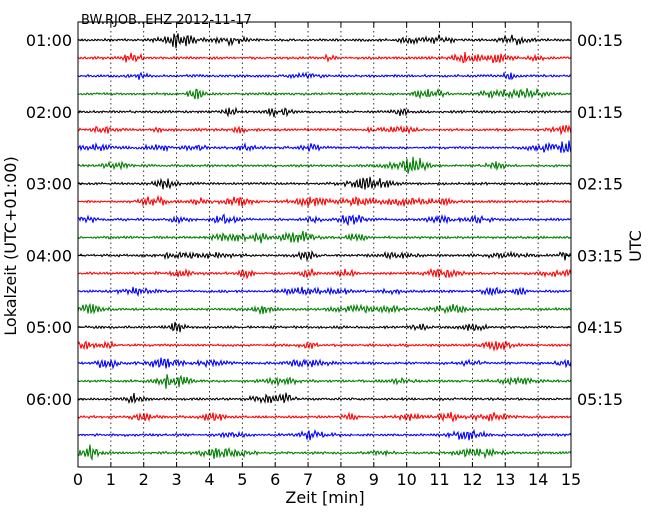 The width and height of the screenshot is (650, 520). I want to click on x-tick-label: 12, so click(472, 479).